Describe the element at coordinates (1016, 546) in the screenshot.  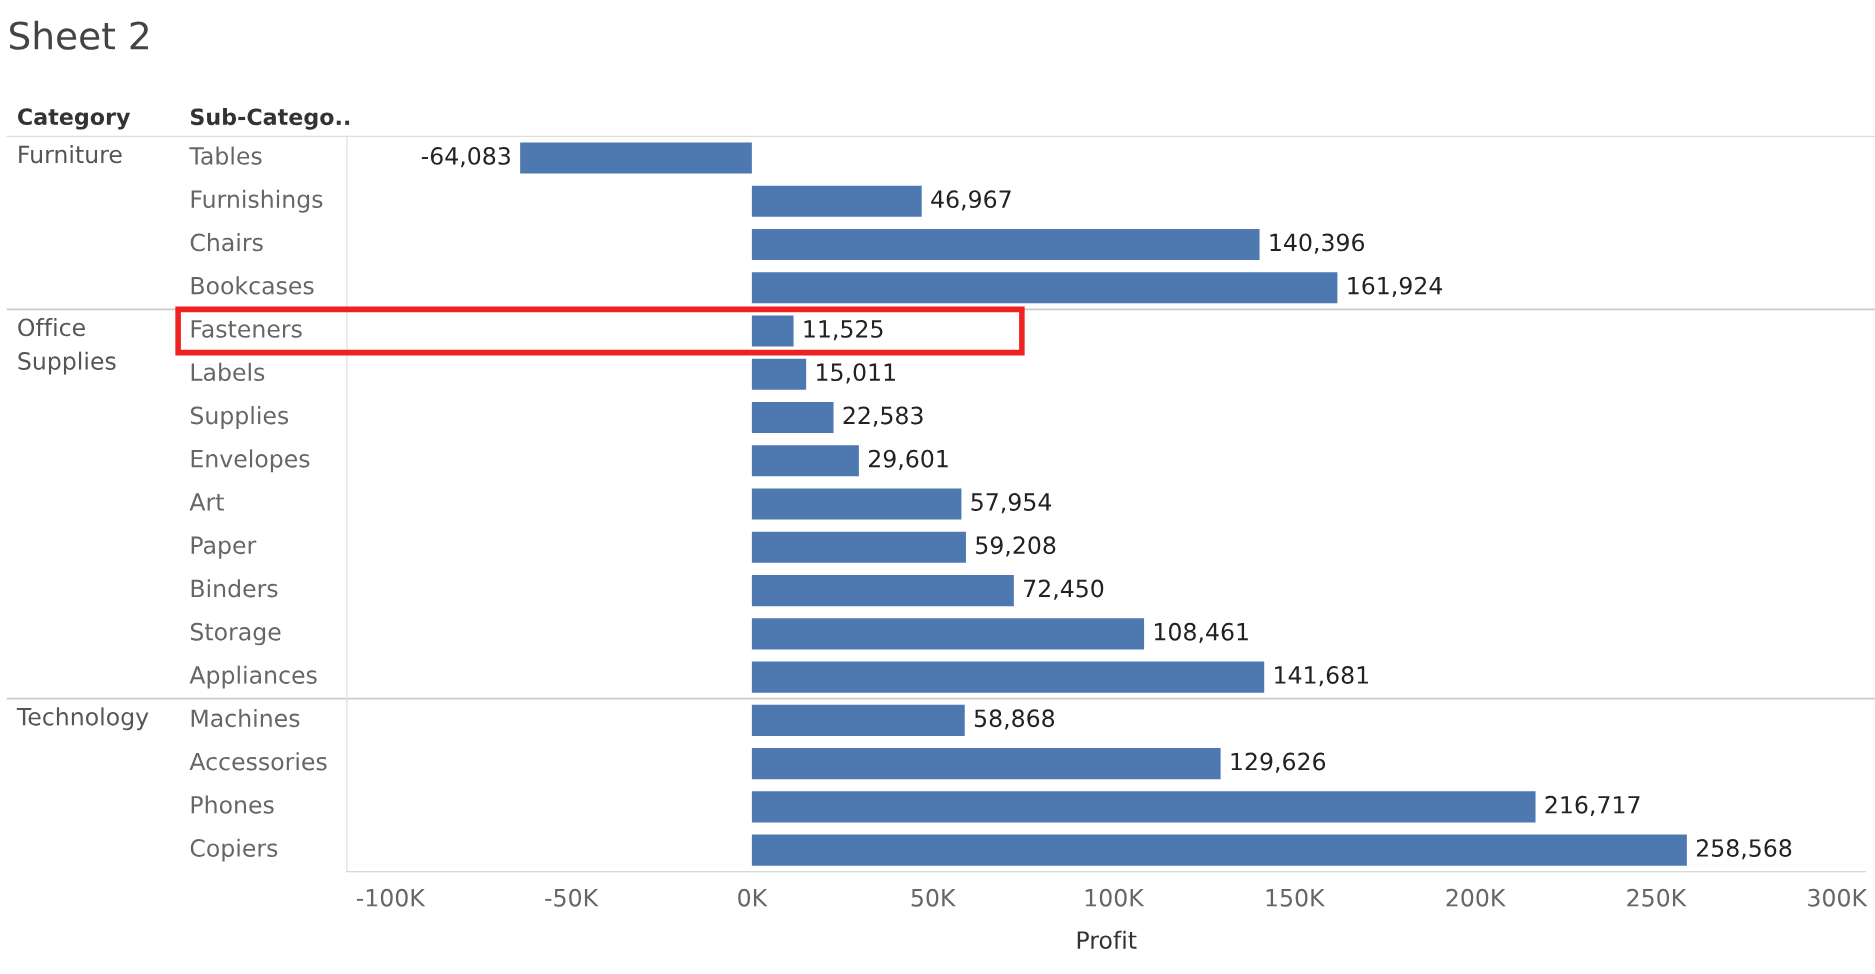
I see `data-label: 59,208` at that location.